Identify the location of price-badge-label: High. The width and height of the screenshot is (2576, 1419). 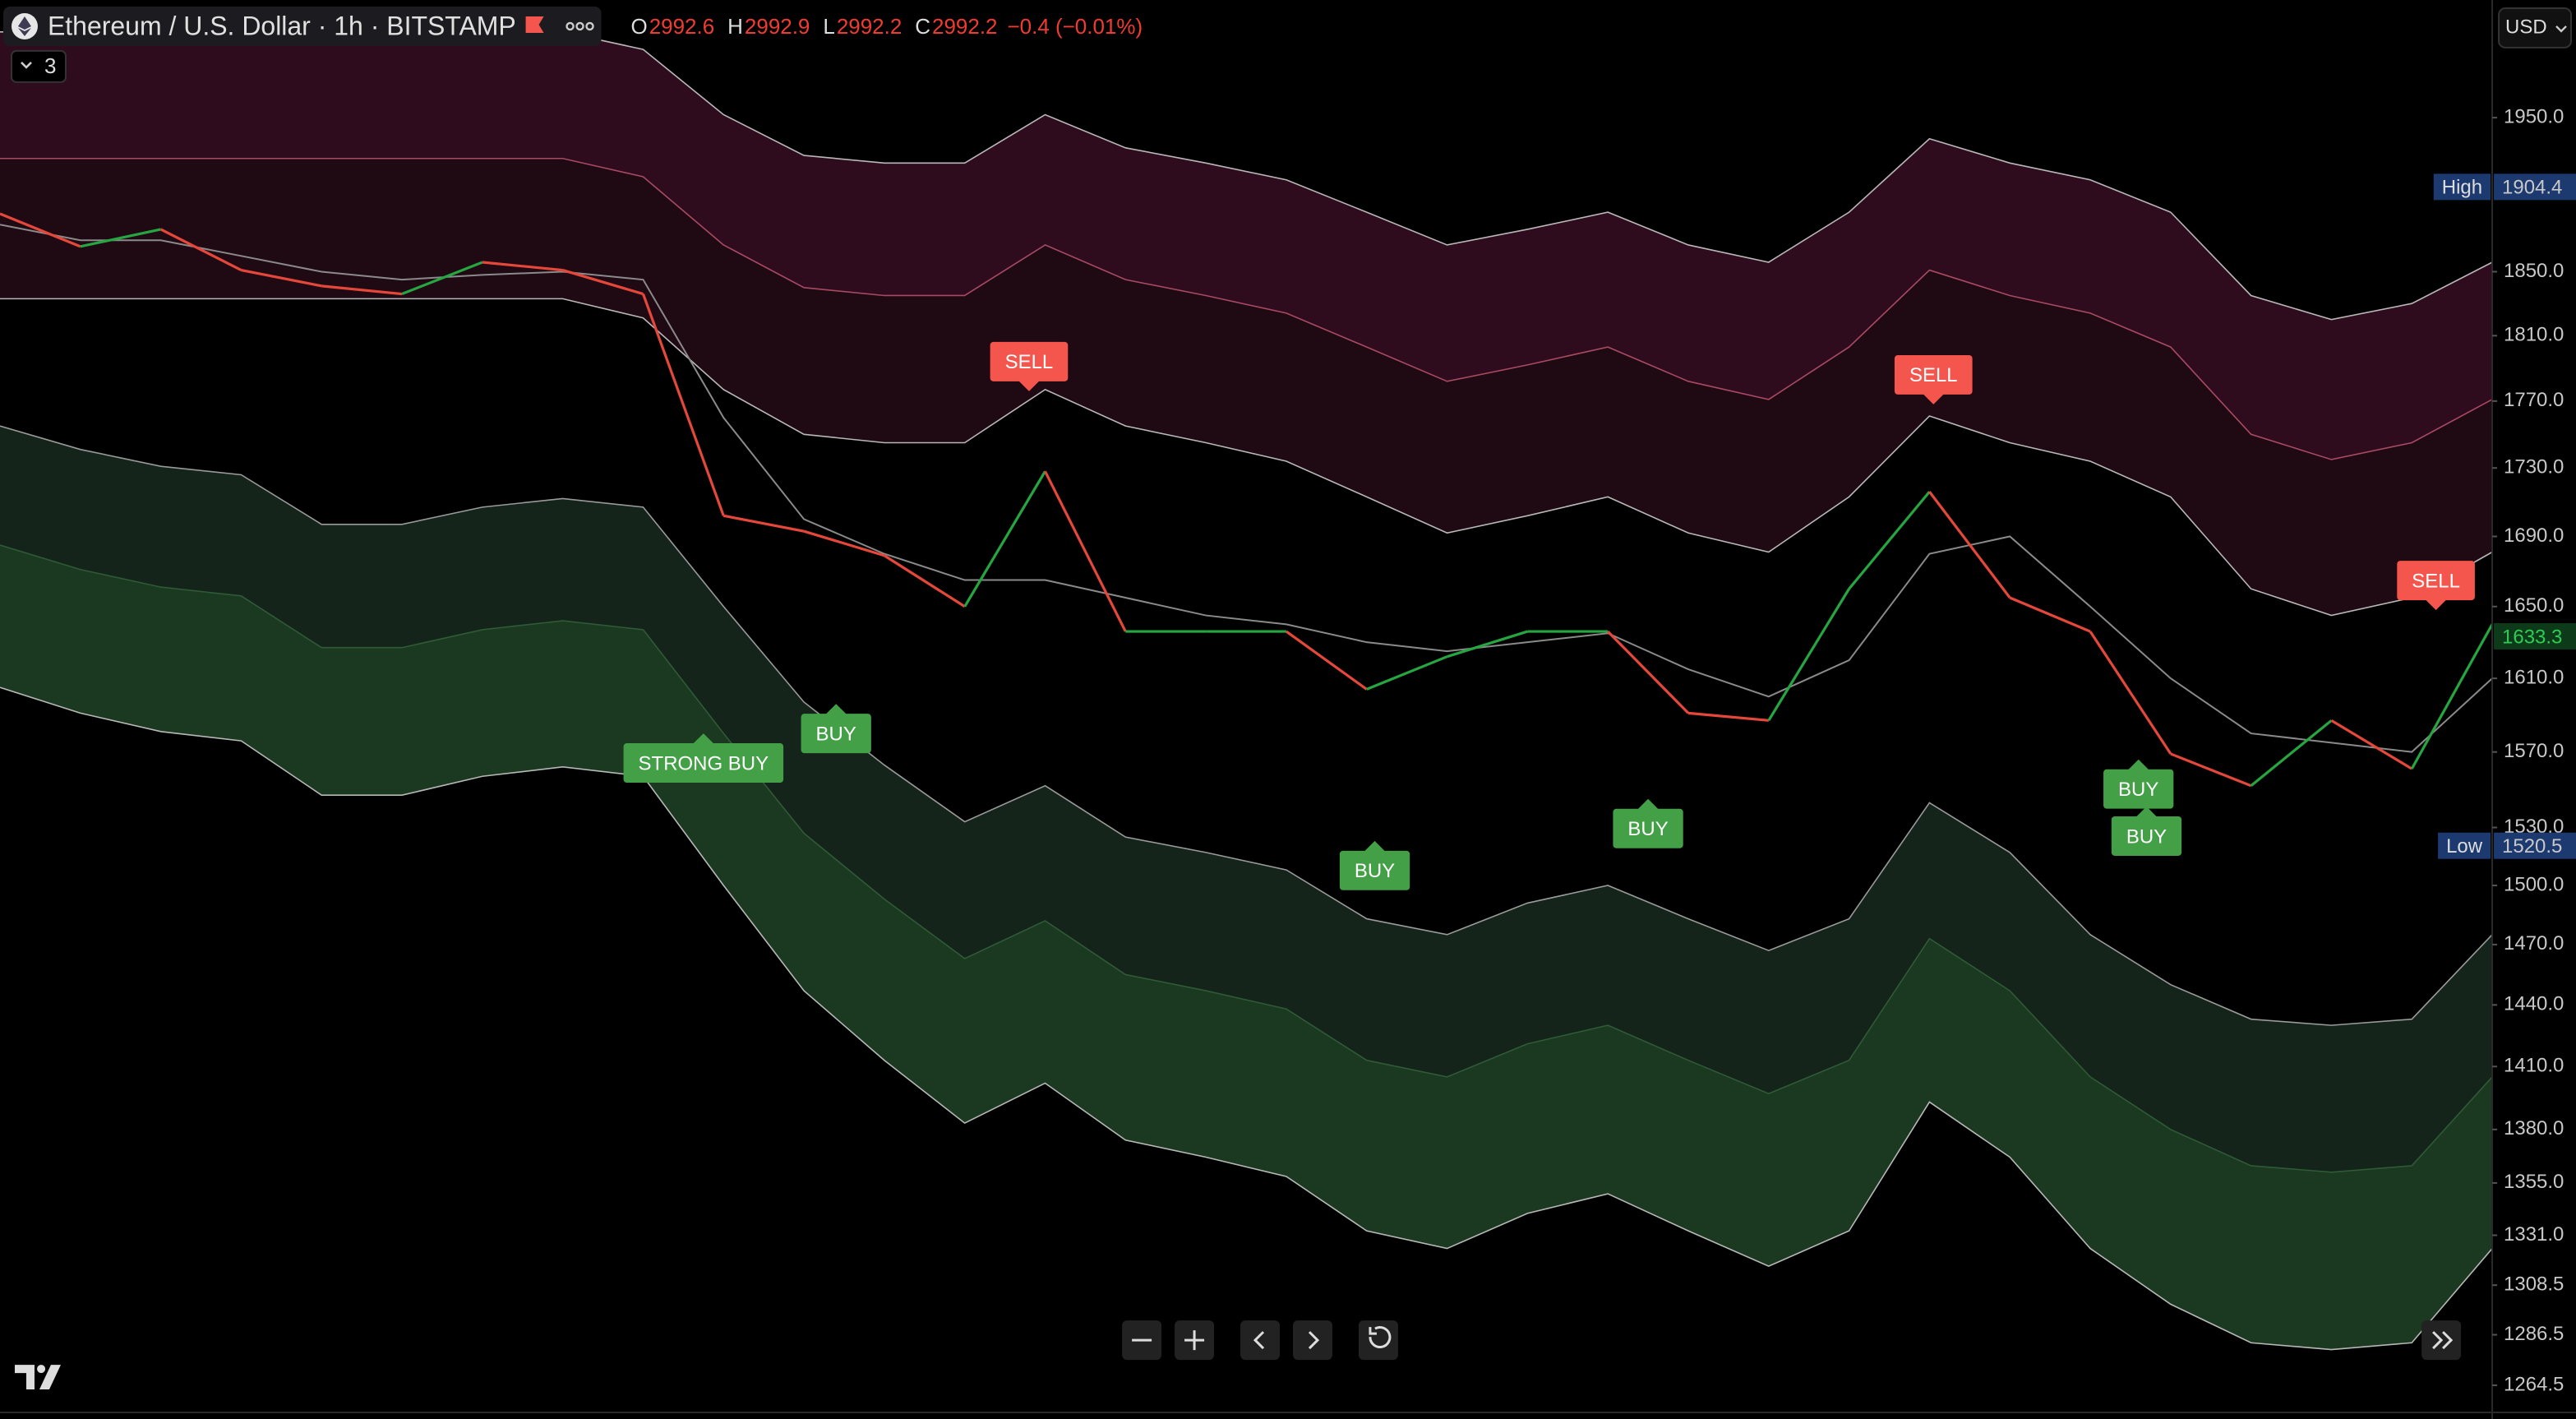
(2462, 188).